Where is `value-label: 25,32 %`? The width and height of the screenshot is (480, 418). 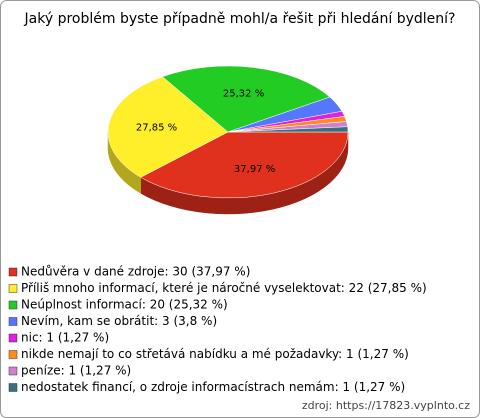 value-label: 25,32 % is located at coordinates (243, 93).